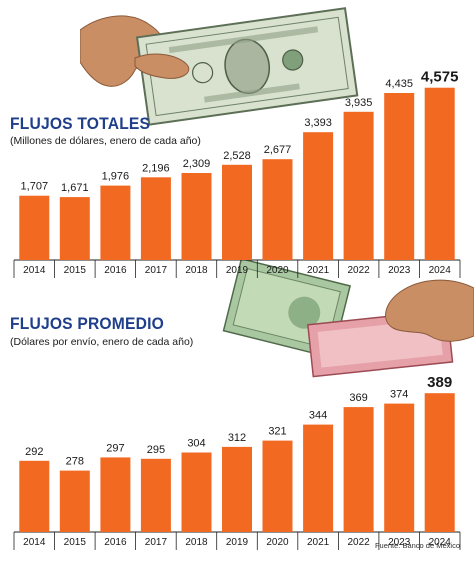 This screenshot has height=565, width=474. Describe the element at coordinates (102, 342) in the screenshot. I see `chart-subtitle-flujos-promedio: (Dólares por envío, enero de cada año)` at that location.